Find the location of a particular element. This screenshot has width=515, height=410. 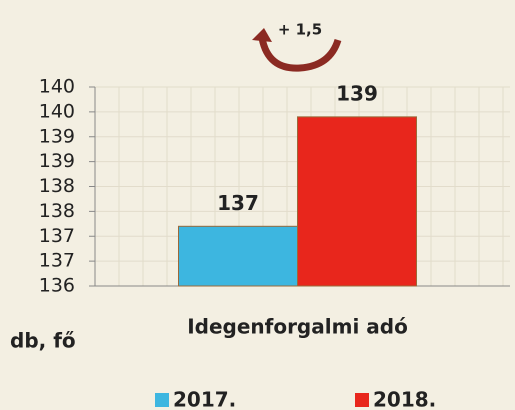

change-arrow is located at coordinates (297, 50).